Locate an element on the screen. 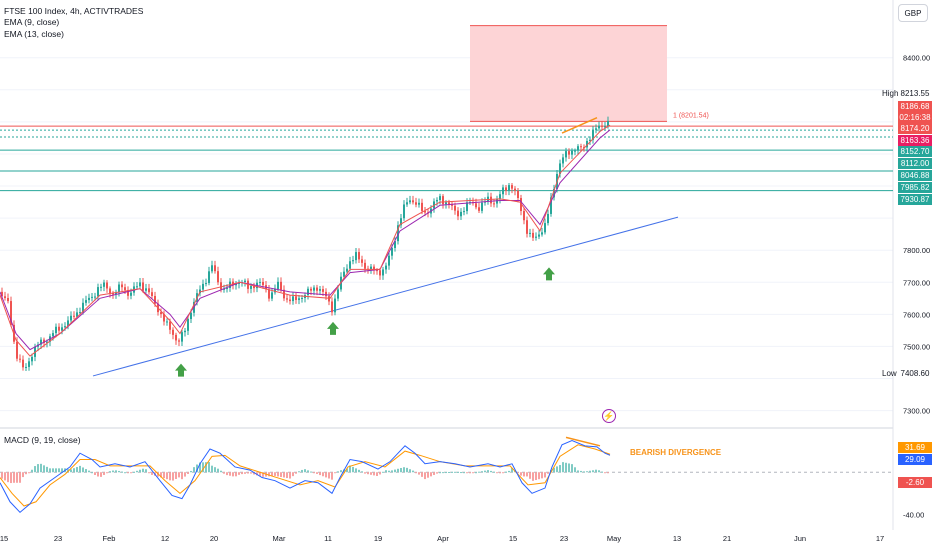 The image size is (932, 550). y-tick-label: 7500.00 is located at coordinates (916, 346).